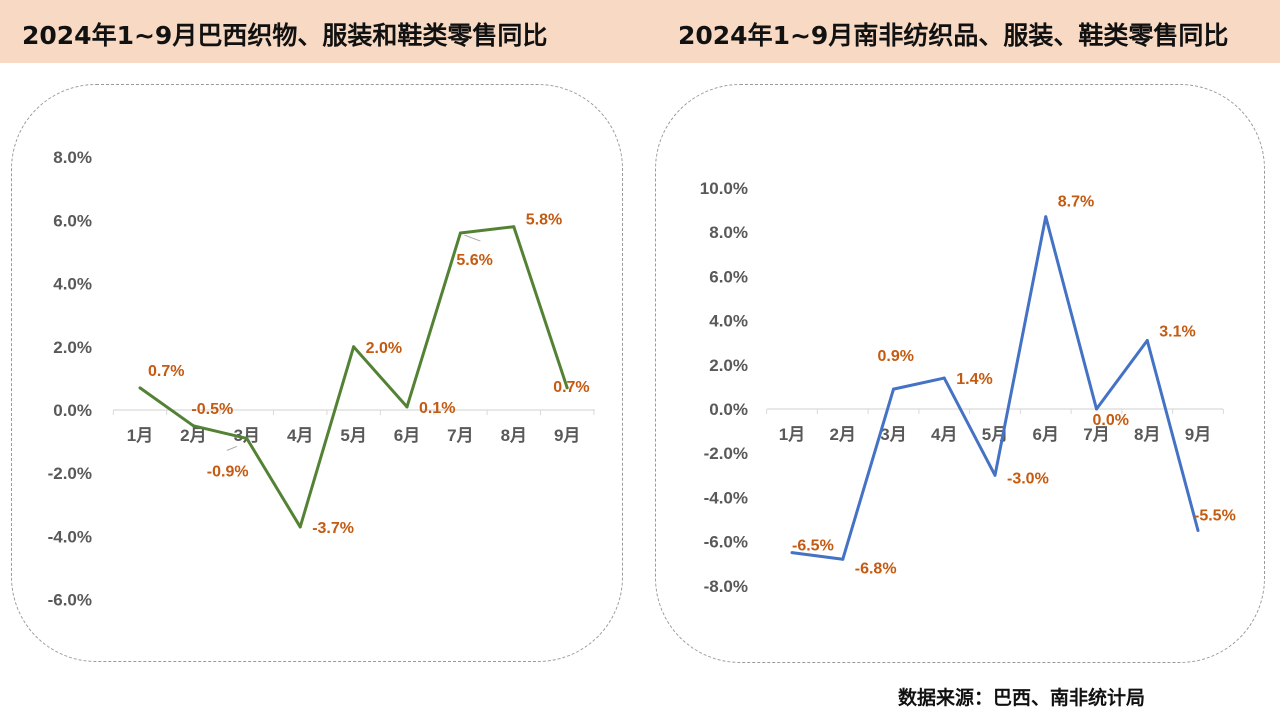 The height and width of the screenshot is (720, 1280). What do you see at coordinates (1215, 516) in the screenshot?
I see `data-label: -5.5%` at bounding box center [1215, 516].